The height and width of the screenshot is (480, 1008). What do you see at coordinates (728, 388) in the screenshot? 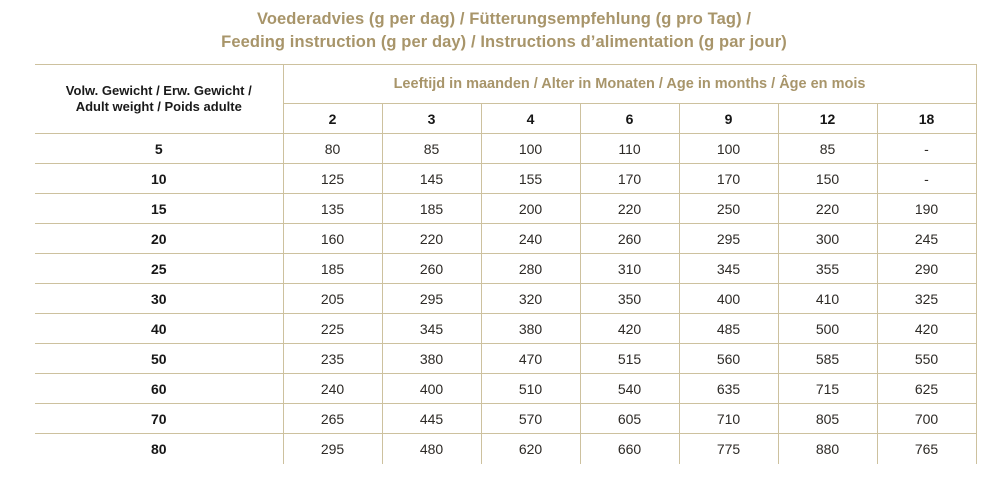
I see `value-cell: 635` at bounding box center [728, 388].